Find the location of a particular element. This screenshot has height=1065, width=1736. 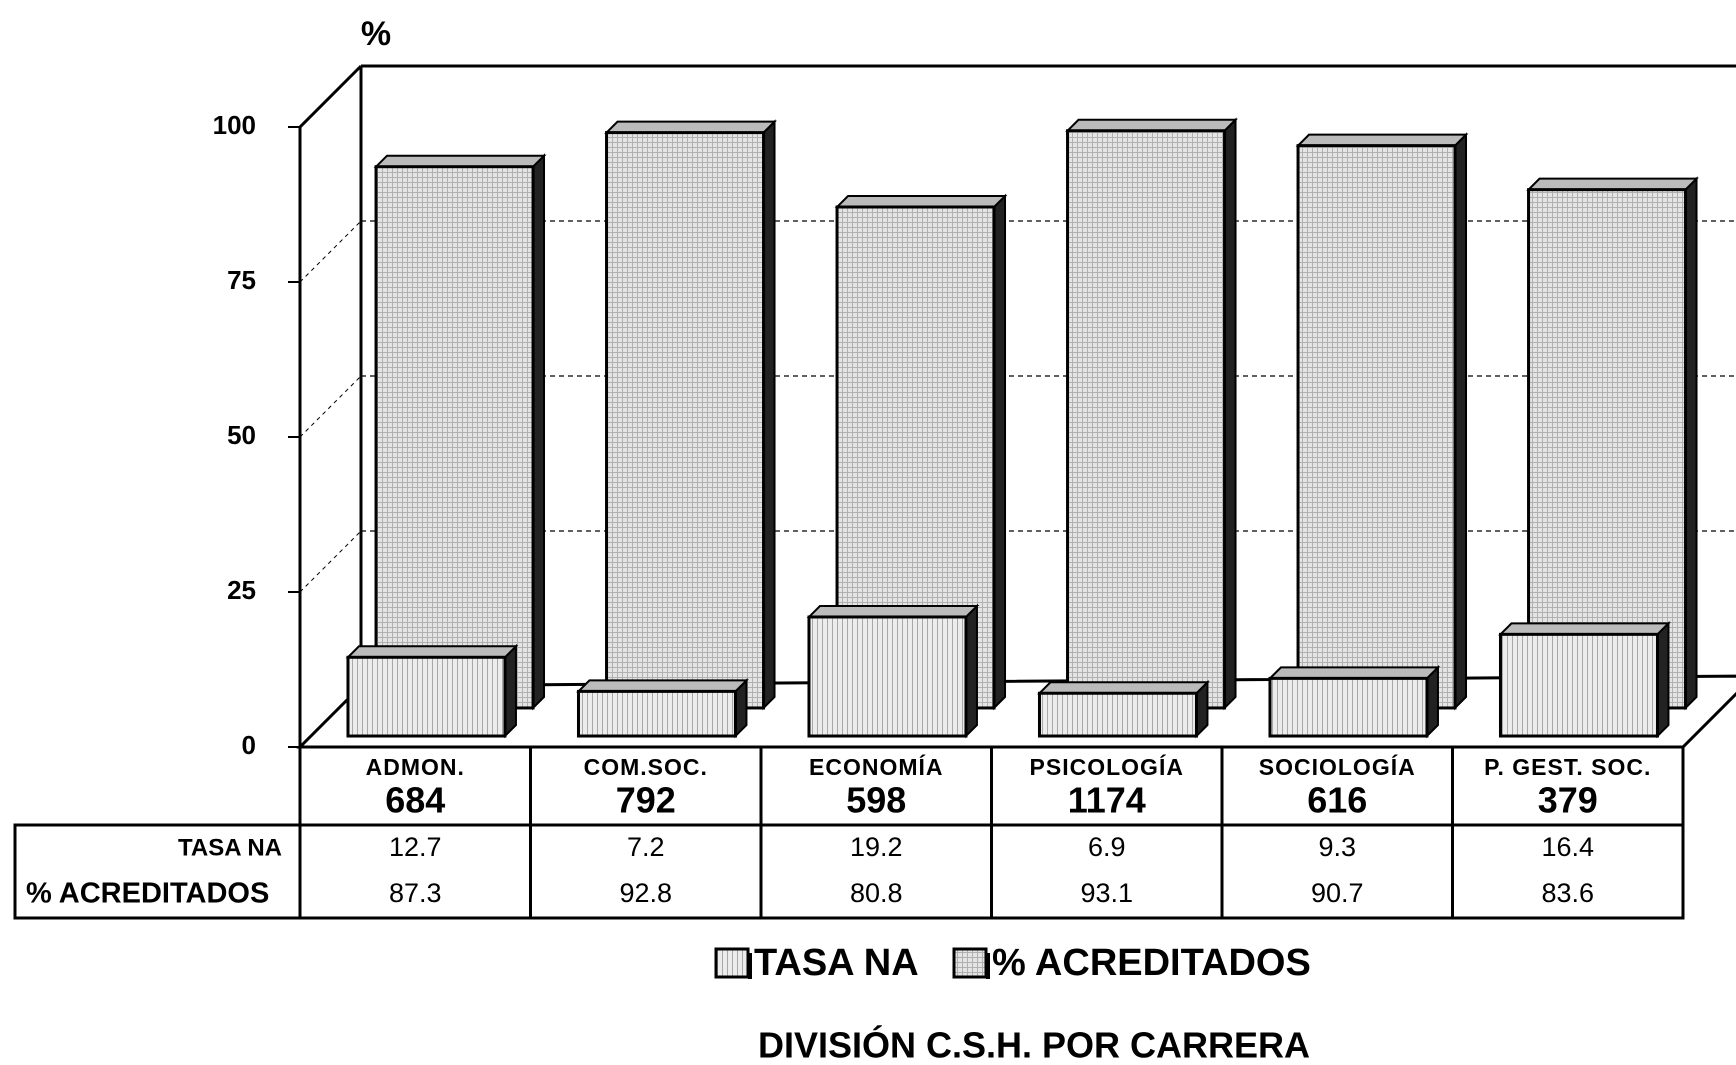

category-label: ADMON. is located at coordinates (415, 767).